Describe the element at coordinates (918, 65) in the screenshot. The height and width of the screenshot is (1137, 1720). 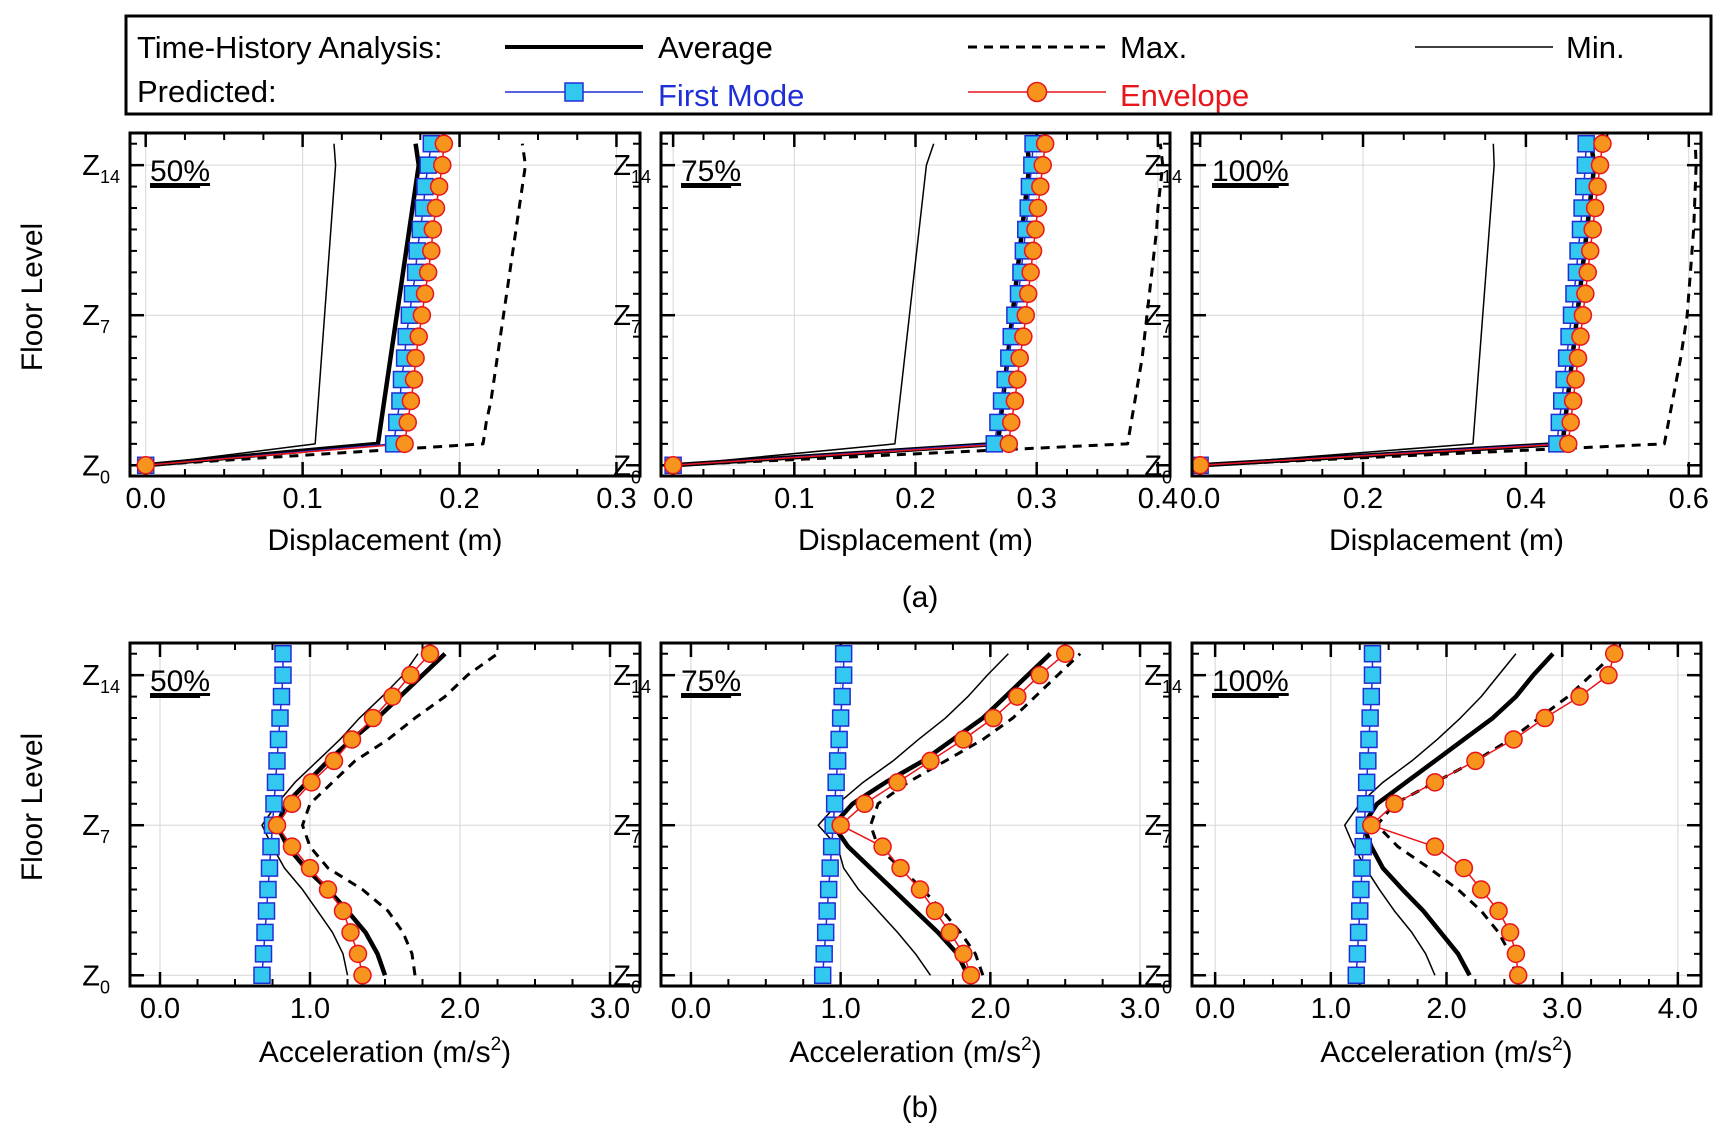
I see `legend-box` at that location.